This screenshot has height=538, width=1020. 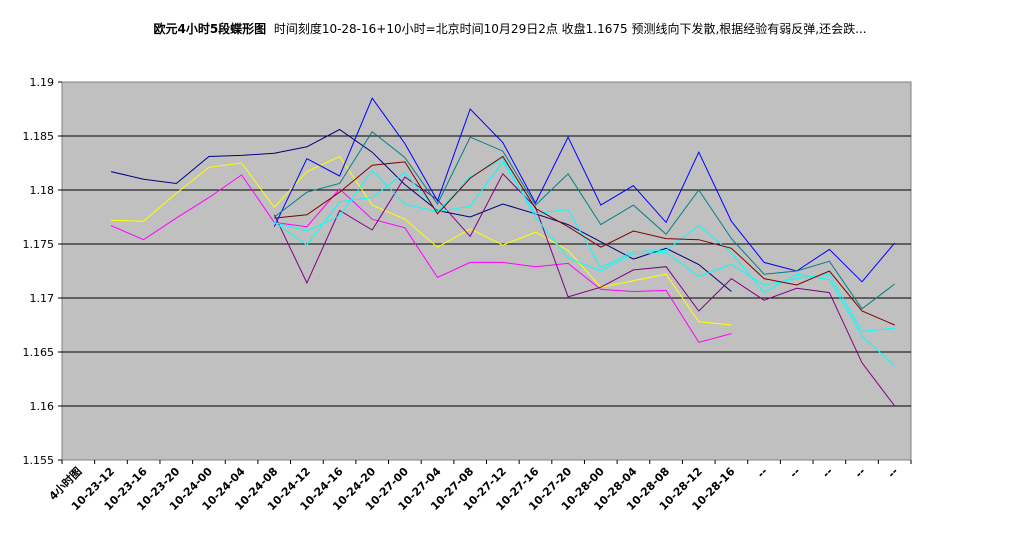 What do you see at coordinates (39, 460) in the screenshot?
I see `y-tick-label: 1.155` at bounding box center [39, 460].